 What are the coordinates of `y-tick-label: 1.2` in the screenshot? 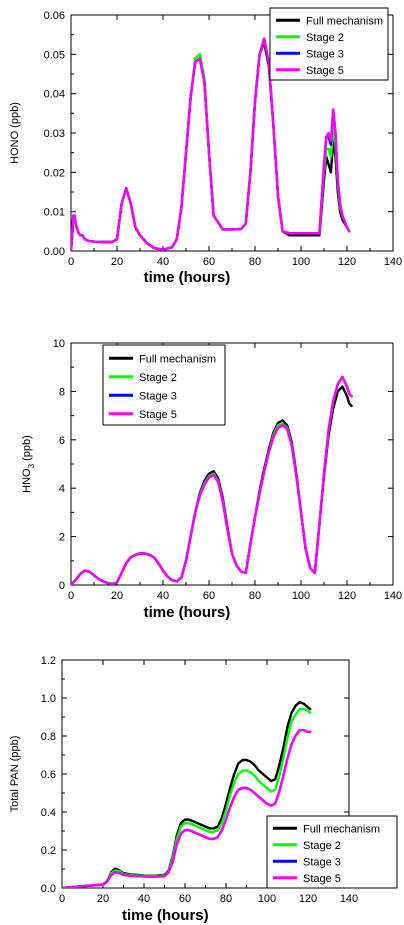 It's located at (48, 661).